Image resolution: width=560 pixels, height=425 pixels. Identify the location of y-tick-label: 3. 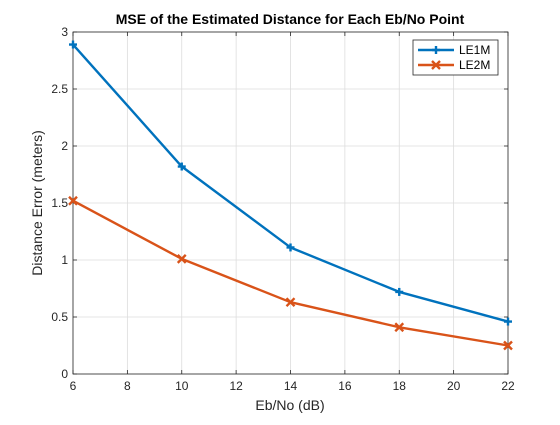
(64, 32).